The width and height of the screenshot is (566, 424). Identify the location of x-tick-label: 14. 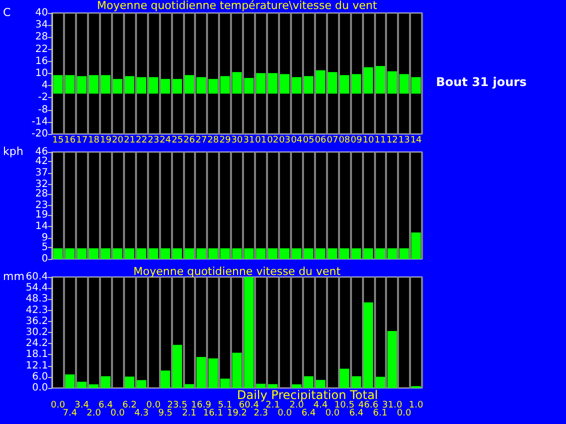
(416, 141).